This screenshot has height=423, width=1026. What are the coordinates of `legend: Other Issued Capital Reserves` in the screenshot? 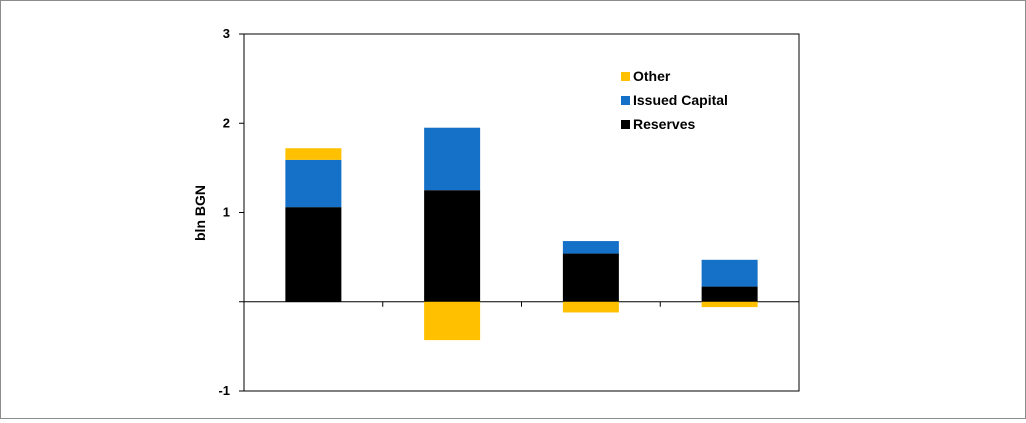 It's located at (674, 100).